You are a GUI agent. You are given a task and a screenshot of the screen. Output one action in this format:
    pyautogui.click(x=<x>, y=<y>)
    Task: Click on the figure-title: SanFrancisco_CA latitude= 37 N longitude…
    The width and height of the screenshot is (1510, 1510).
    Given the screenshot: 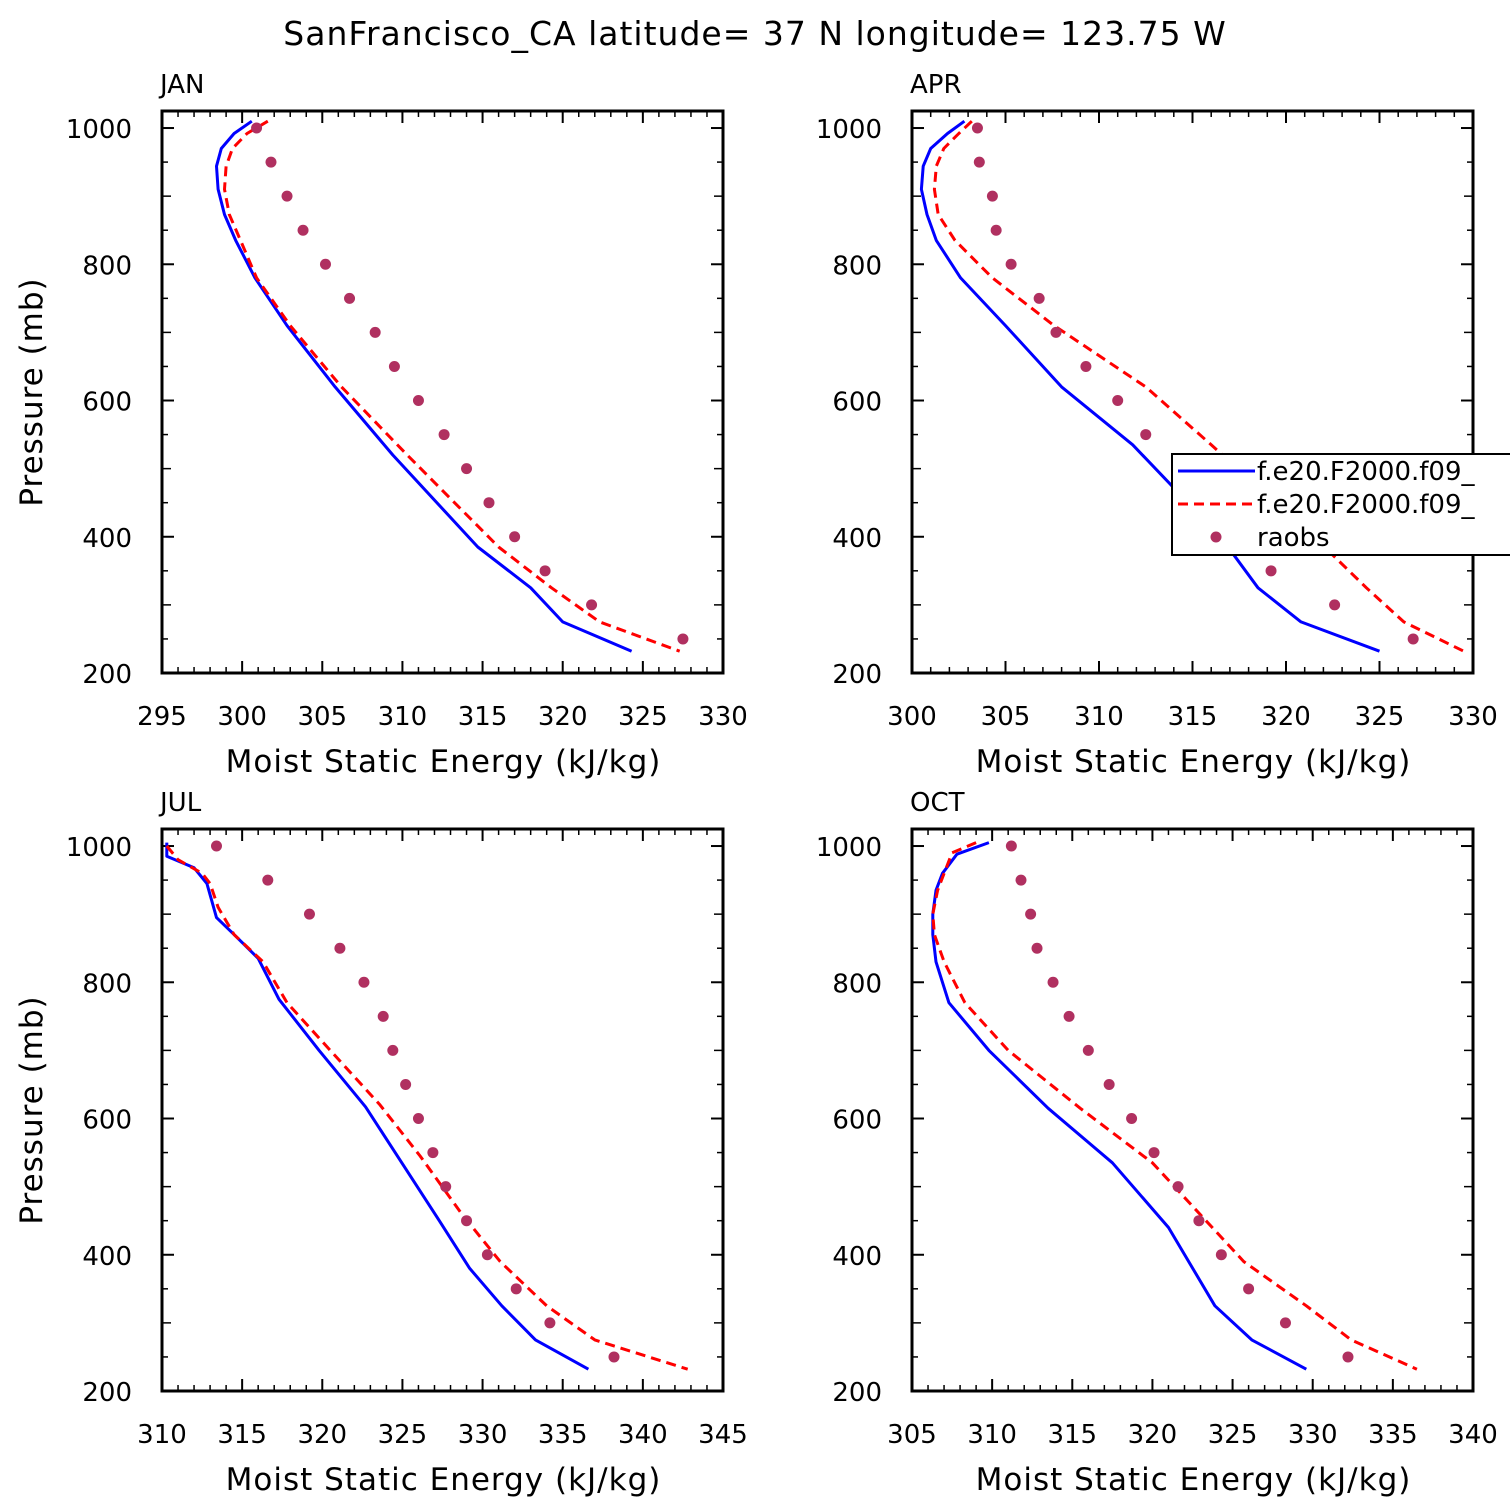 What is the action you would take?
    pyautogui.click(x=754, y=33)
    